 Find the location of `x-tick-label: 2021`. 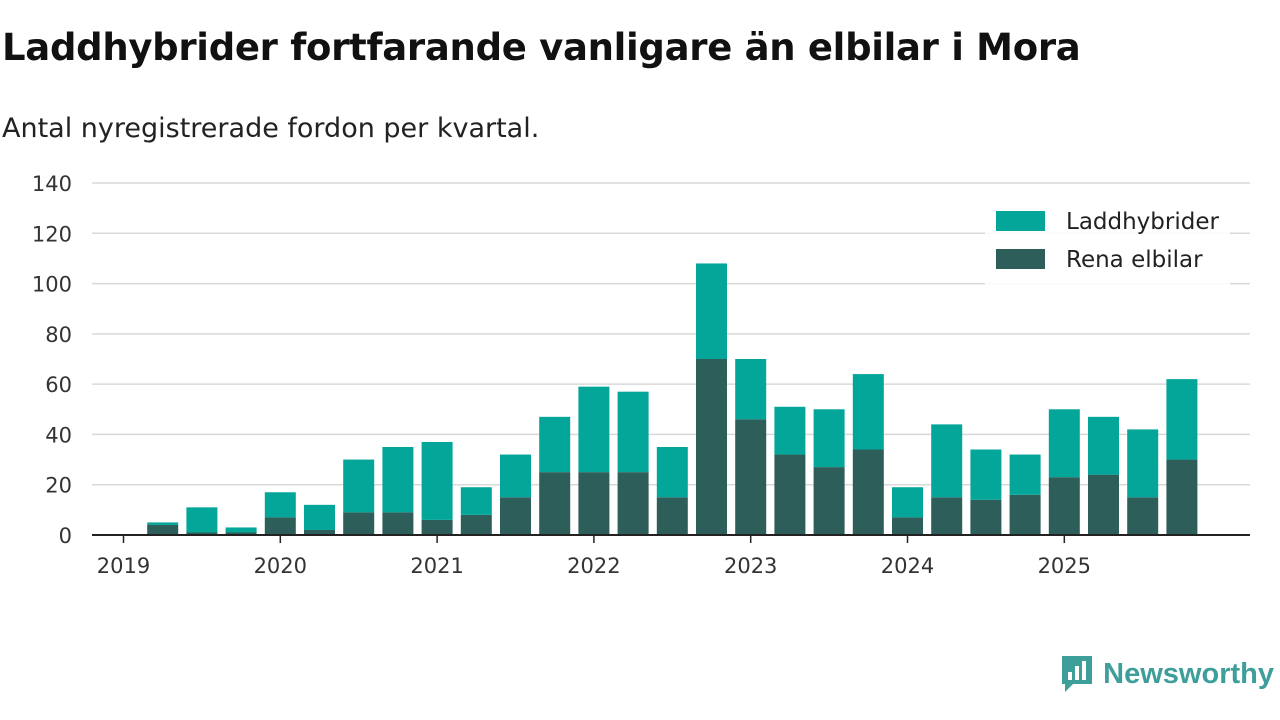

x-tick-label: 2021 is located at coordinates (436, 566).